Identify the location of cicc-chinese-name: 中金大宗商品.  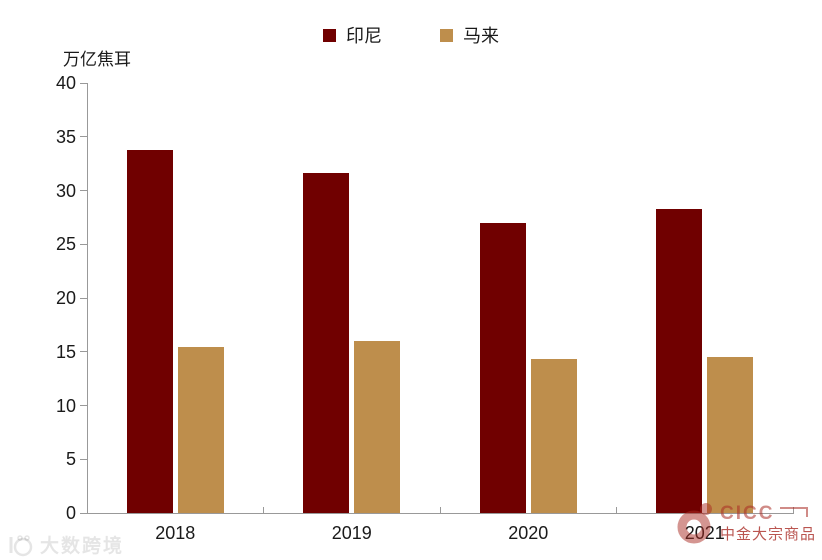
(767, 534).